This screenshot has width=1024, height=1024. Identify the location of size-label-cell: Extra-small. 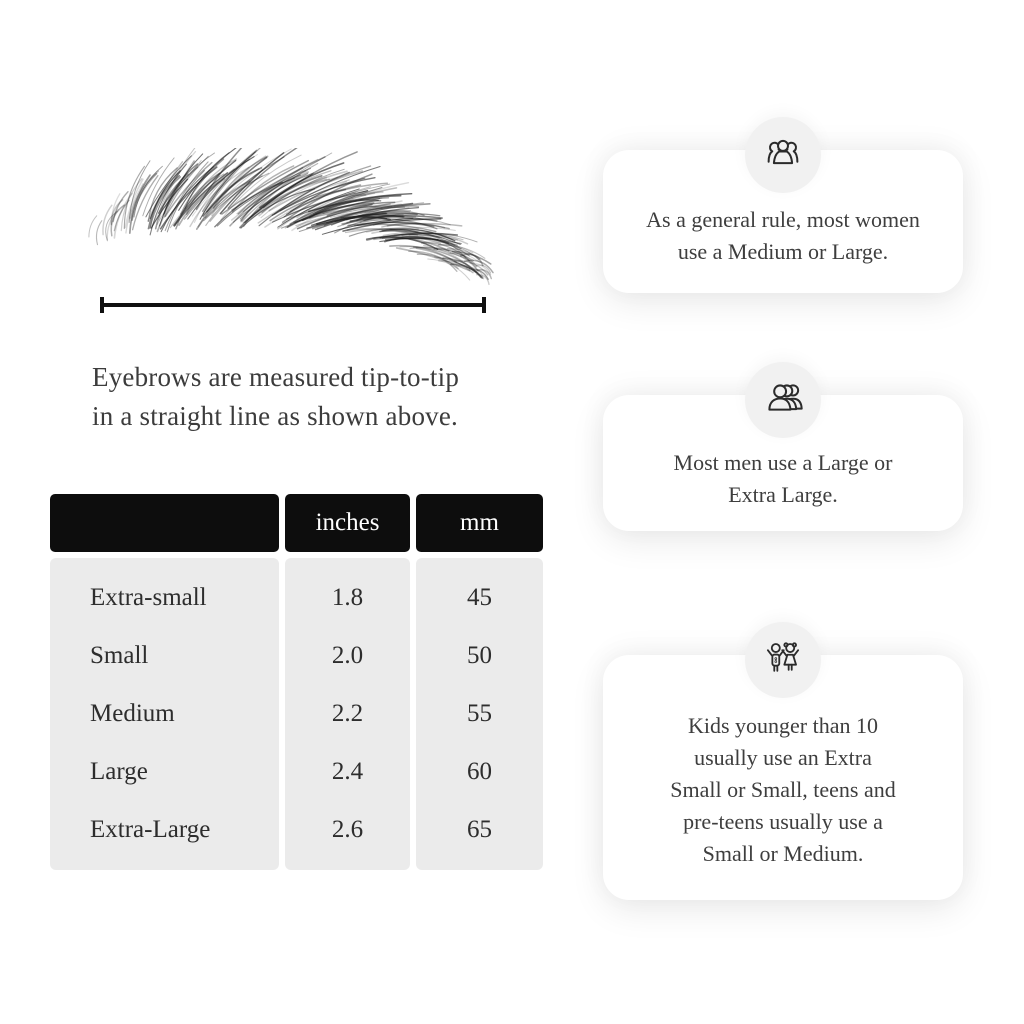
(148, 597).